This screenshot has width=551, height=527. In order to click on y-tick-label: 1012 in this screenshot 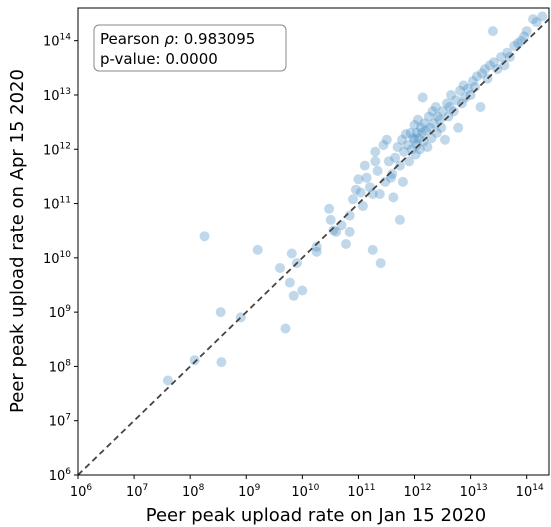, I will do `click(57, 149)`.